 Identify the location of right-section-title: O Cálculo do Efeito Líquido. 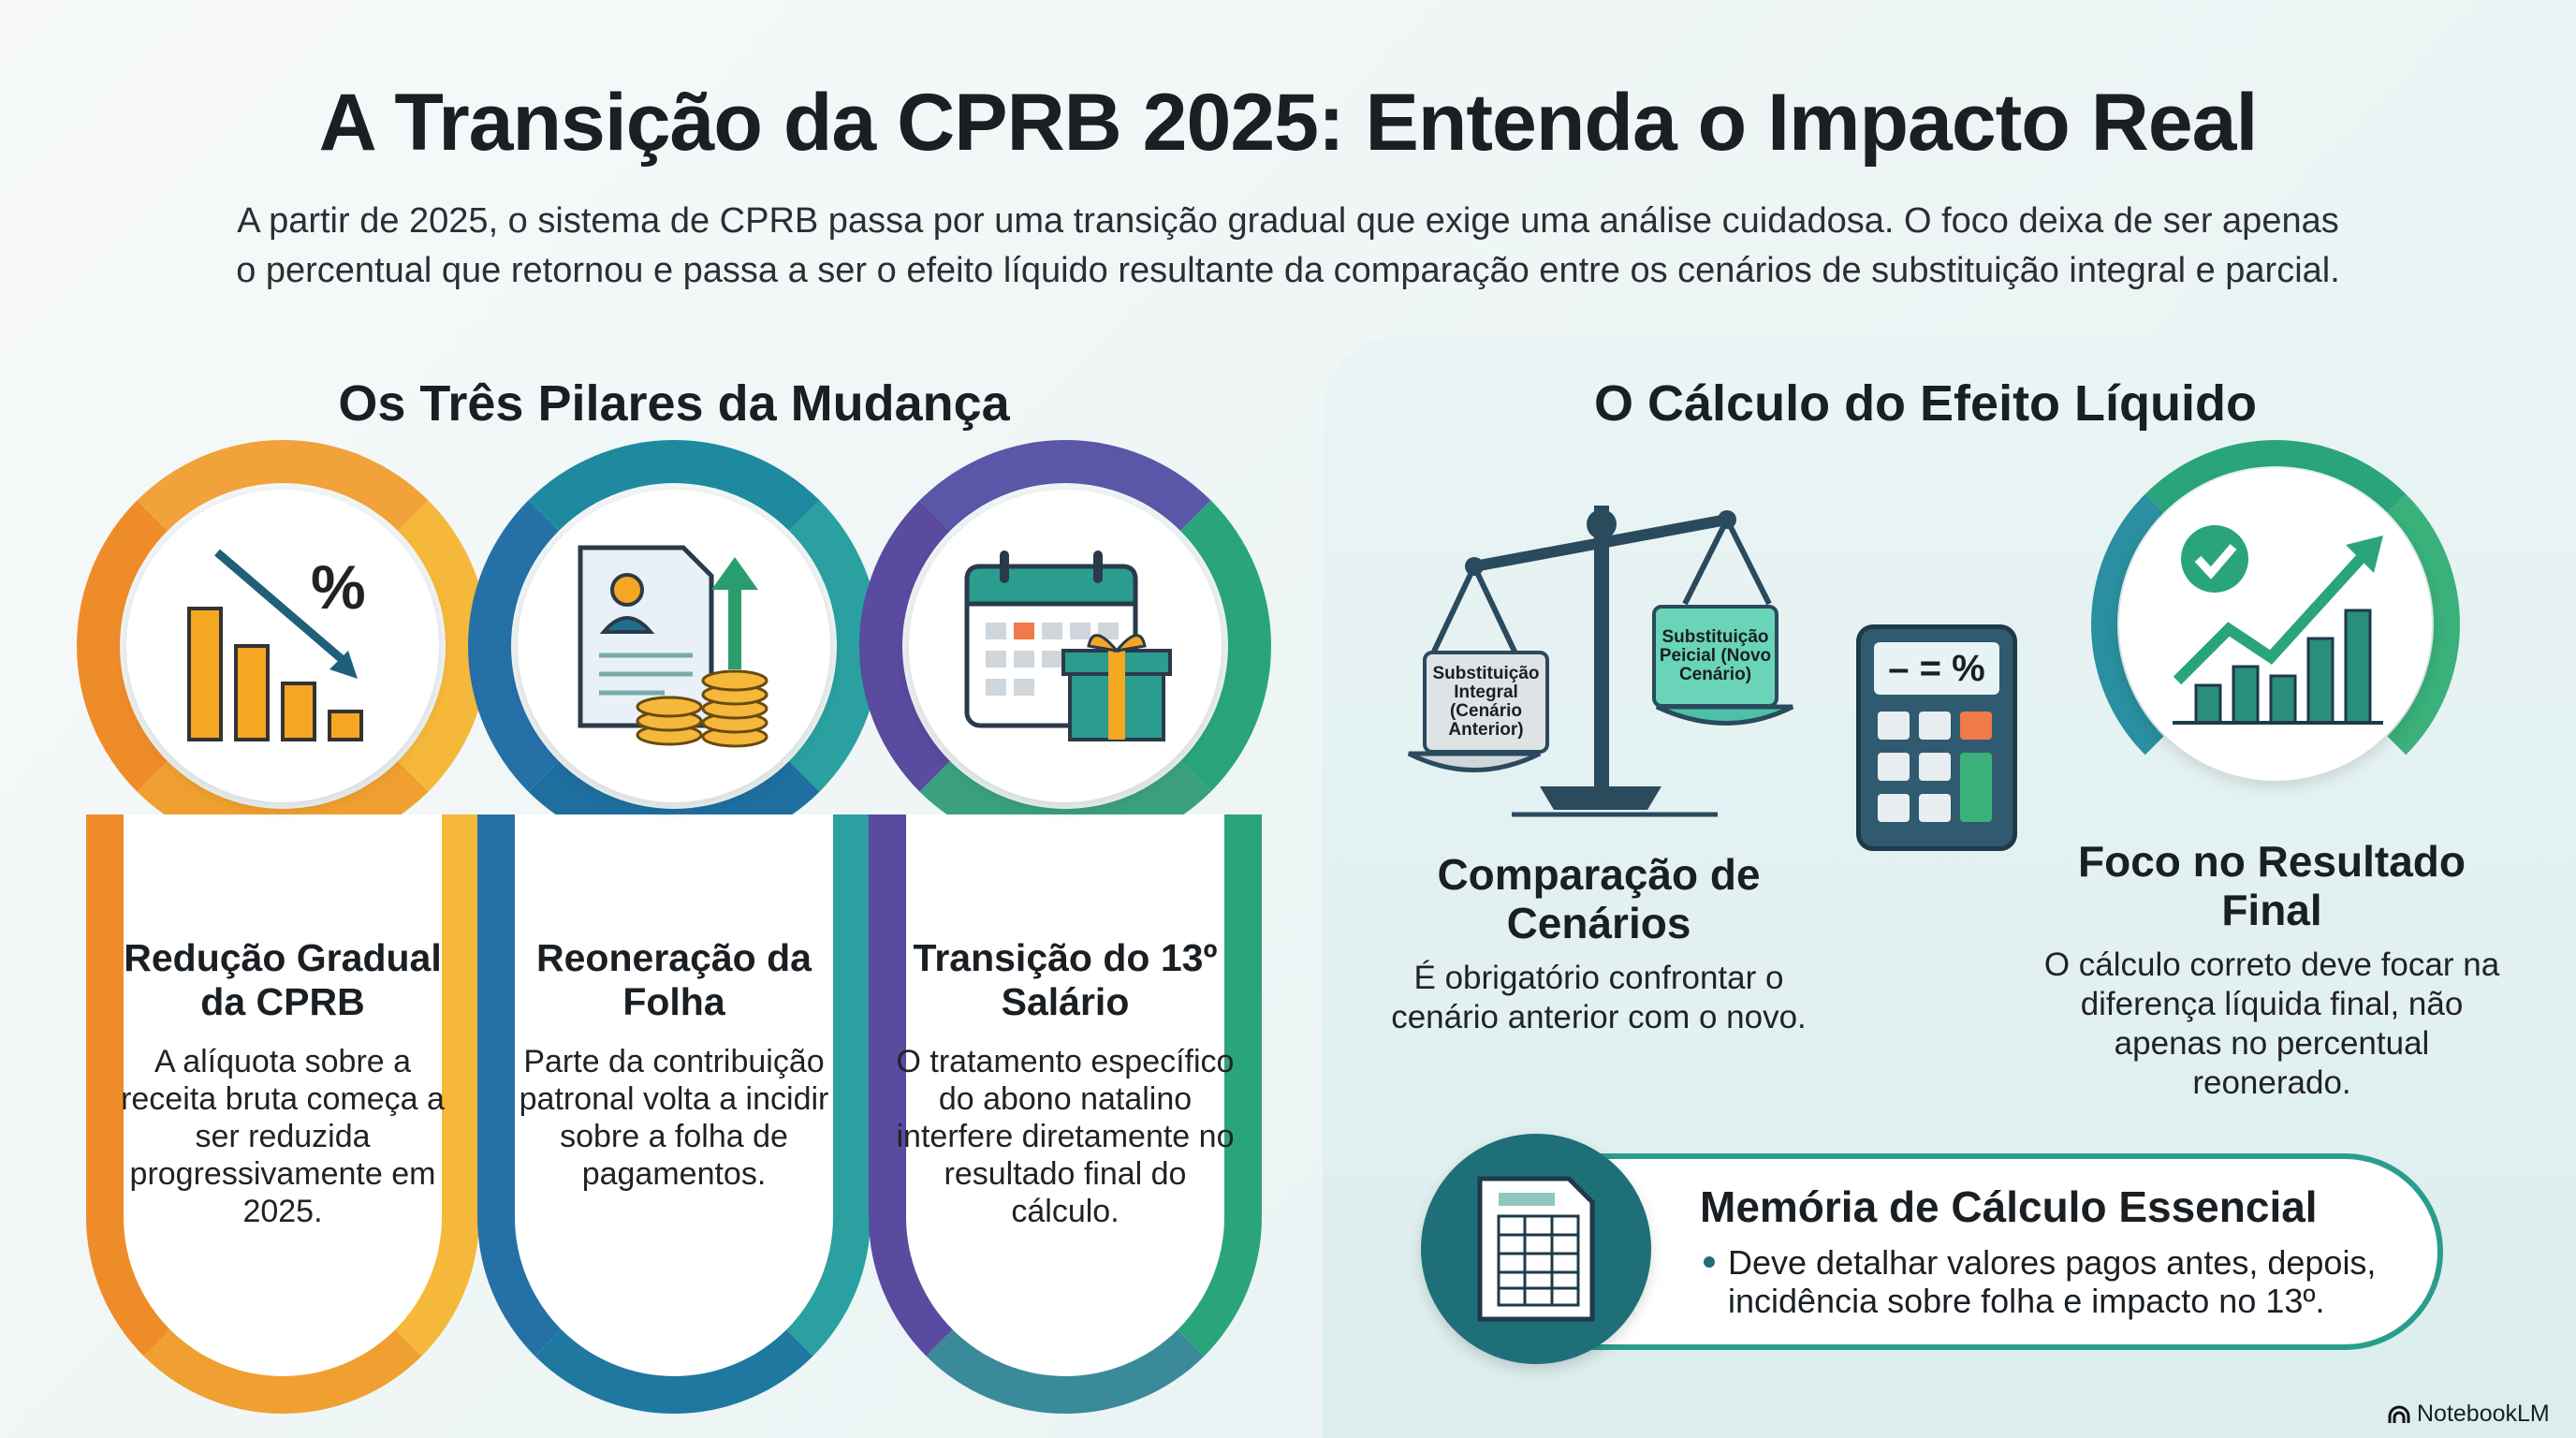
(1925, 403).